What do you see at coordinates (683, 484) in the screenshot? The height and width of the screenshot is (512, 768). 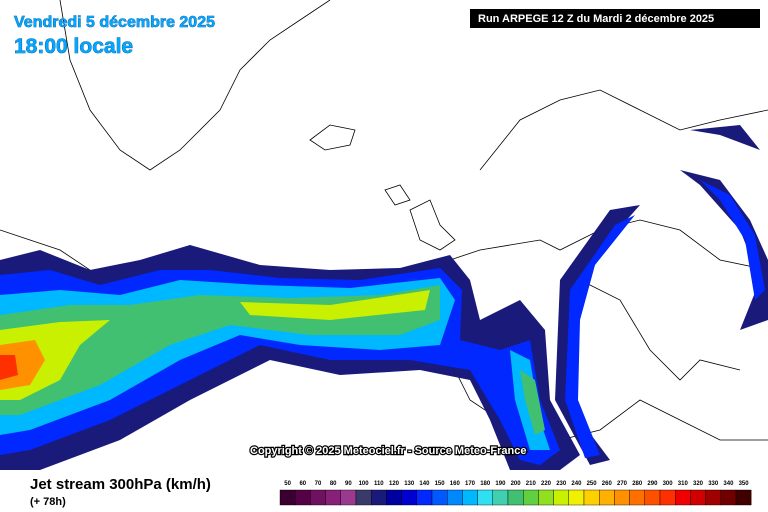 I see `scale-label: 310` at bounding box center [683, 484].